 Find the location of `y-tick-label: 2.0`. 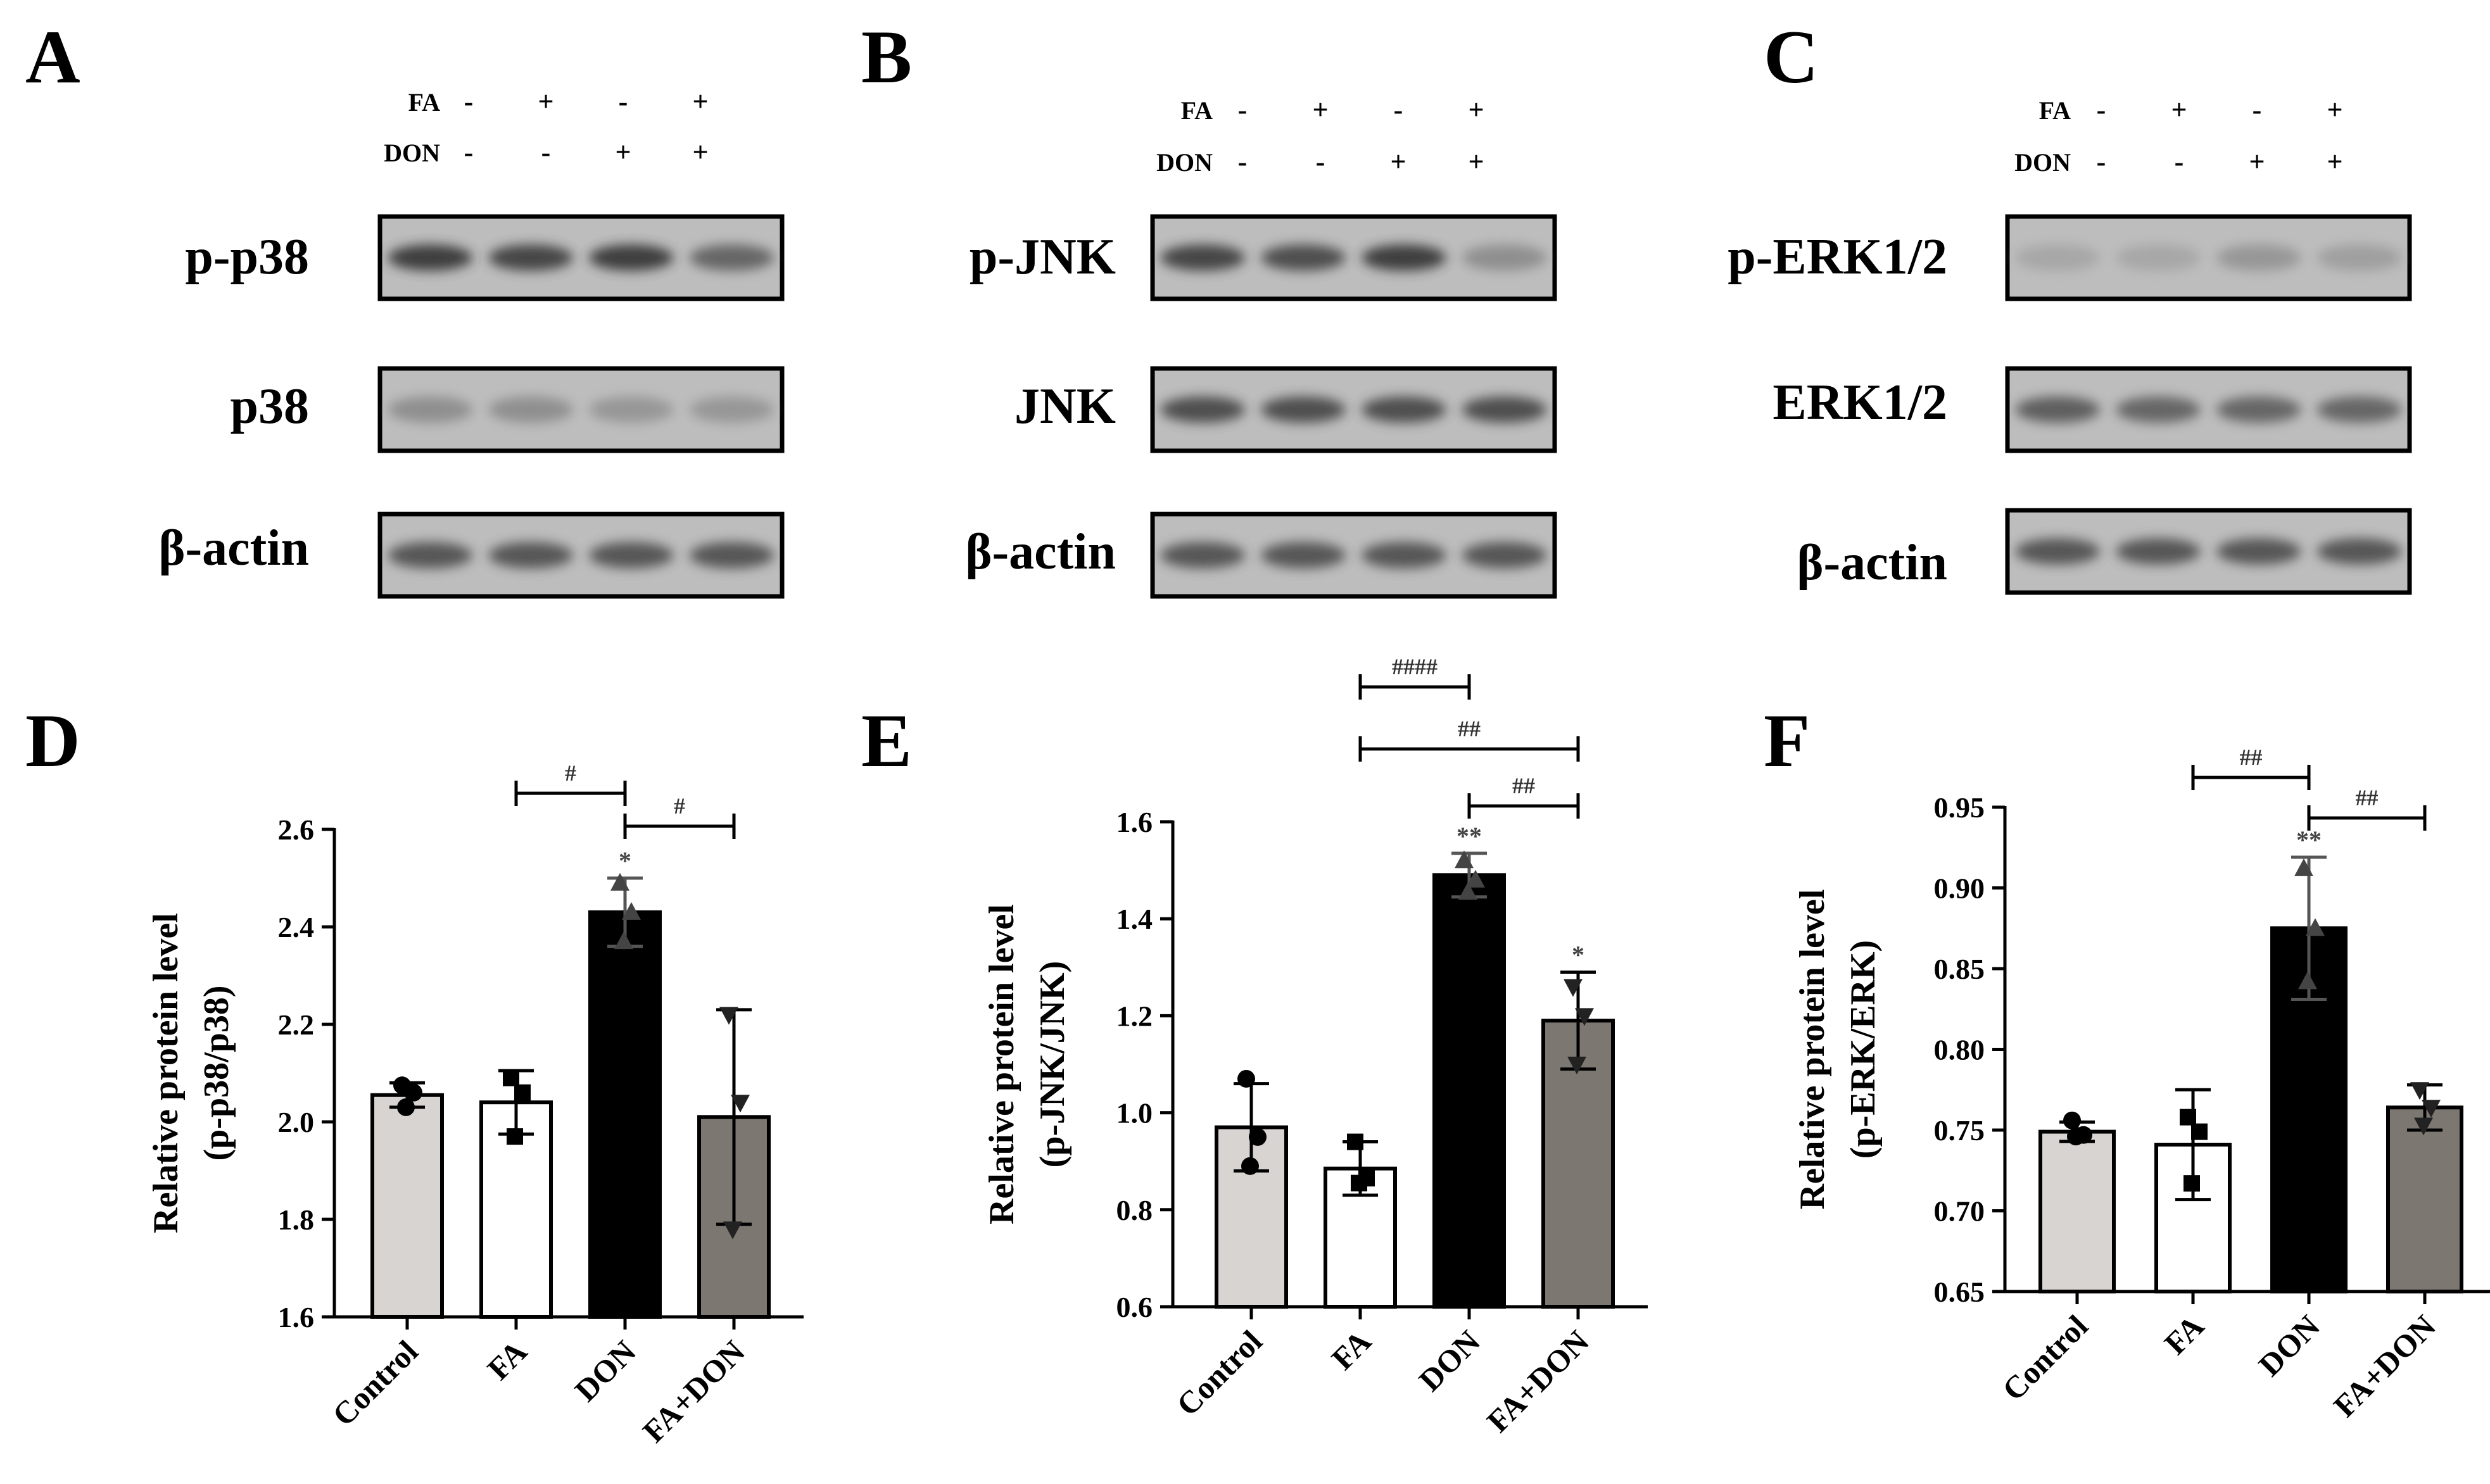

y-tick-label: 2.0 is located at coordinates (296, 1122).